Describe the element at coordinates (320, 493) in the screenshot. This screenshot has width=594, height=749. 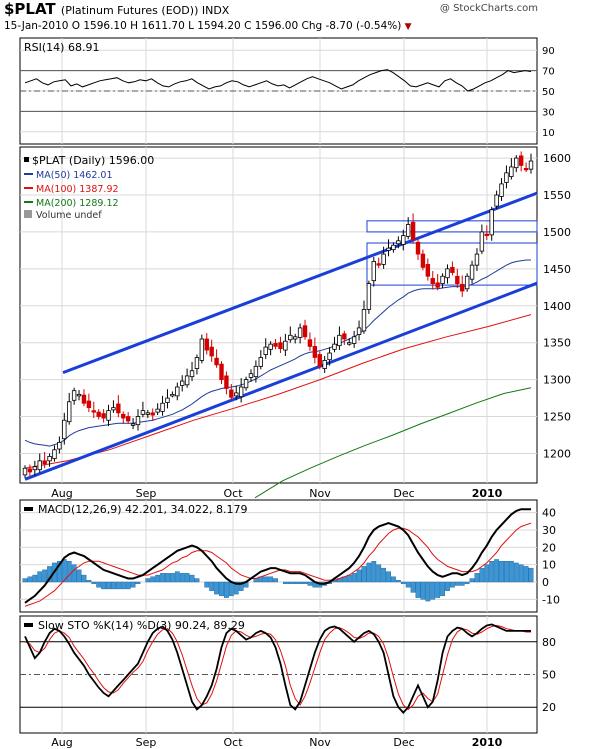
I see `price-x-label: Nov` at that location.